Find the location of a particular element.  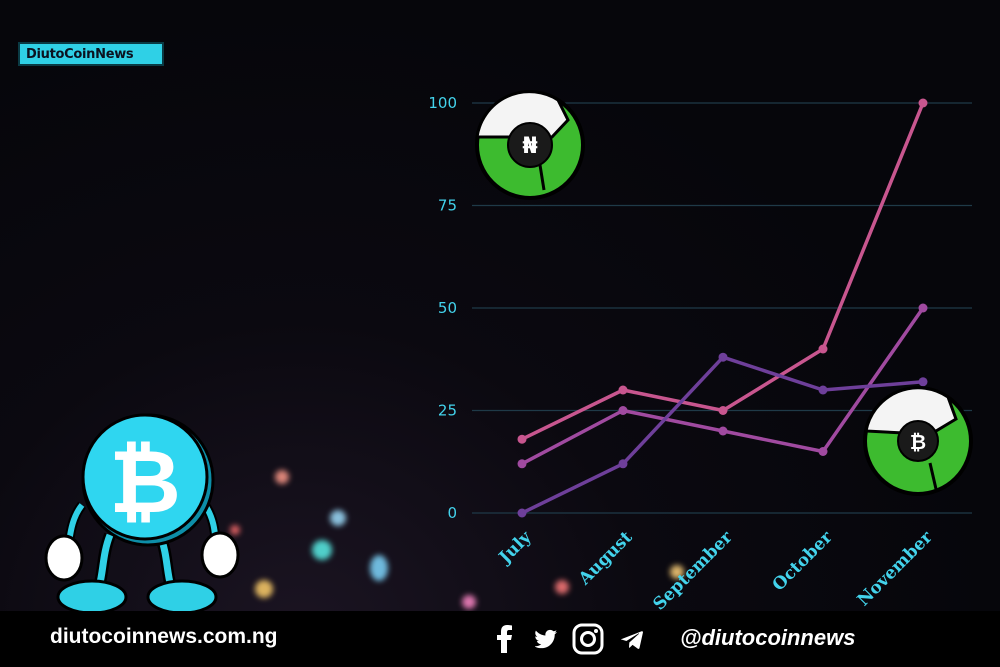

bitcoin-badge: ₿ is located at coordinates (918, 441).